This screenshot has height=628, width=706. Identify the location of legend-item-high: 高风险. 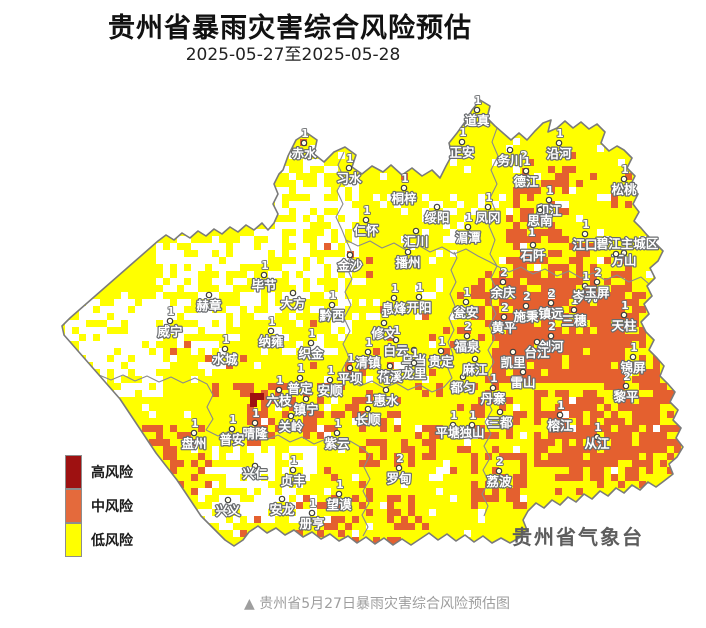
(99, 472).